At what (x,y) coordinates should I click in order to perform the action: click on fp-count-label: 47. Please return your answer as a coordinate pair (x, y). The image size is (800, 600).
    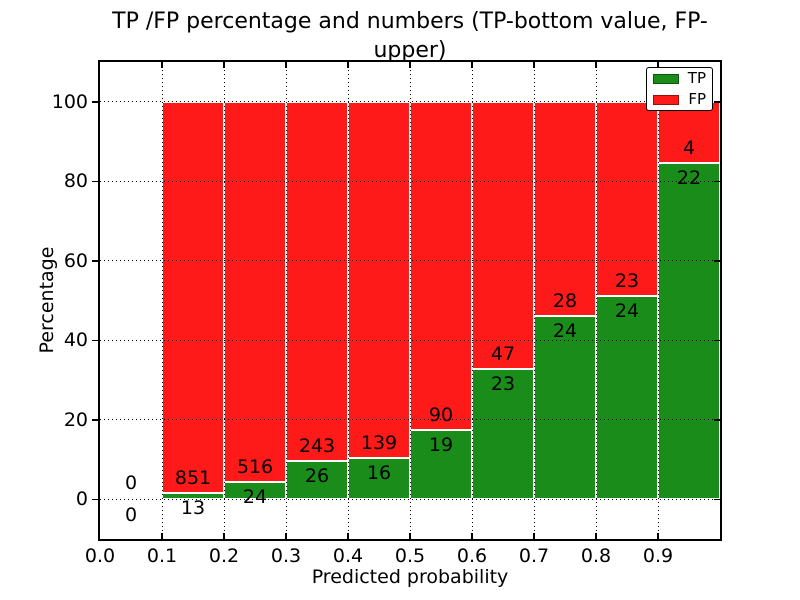
    Looking at the image, I should click on (503, 353).